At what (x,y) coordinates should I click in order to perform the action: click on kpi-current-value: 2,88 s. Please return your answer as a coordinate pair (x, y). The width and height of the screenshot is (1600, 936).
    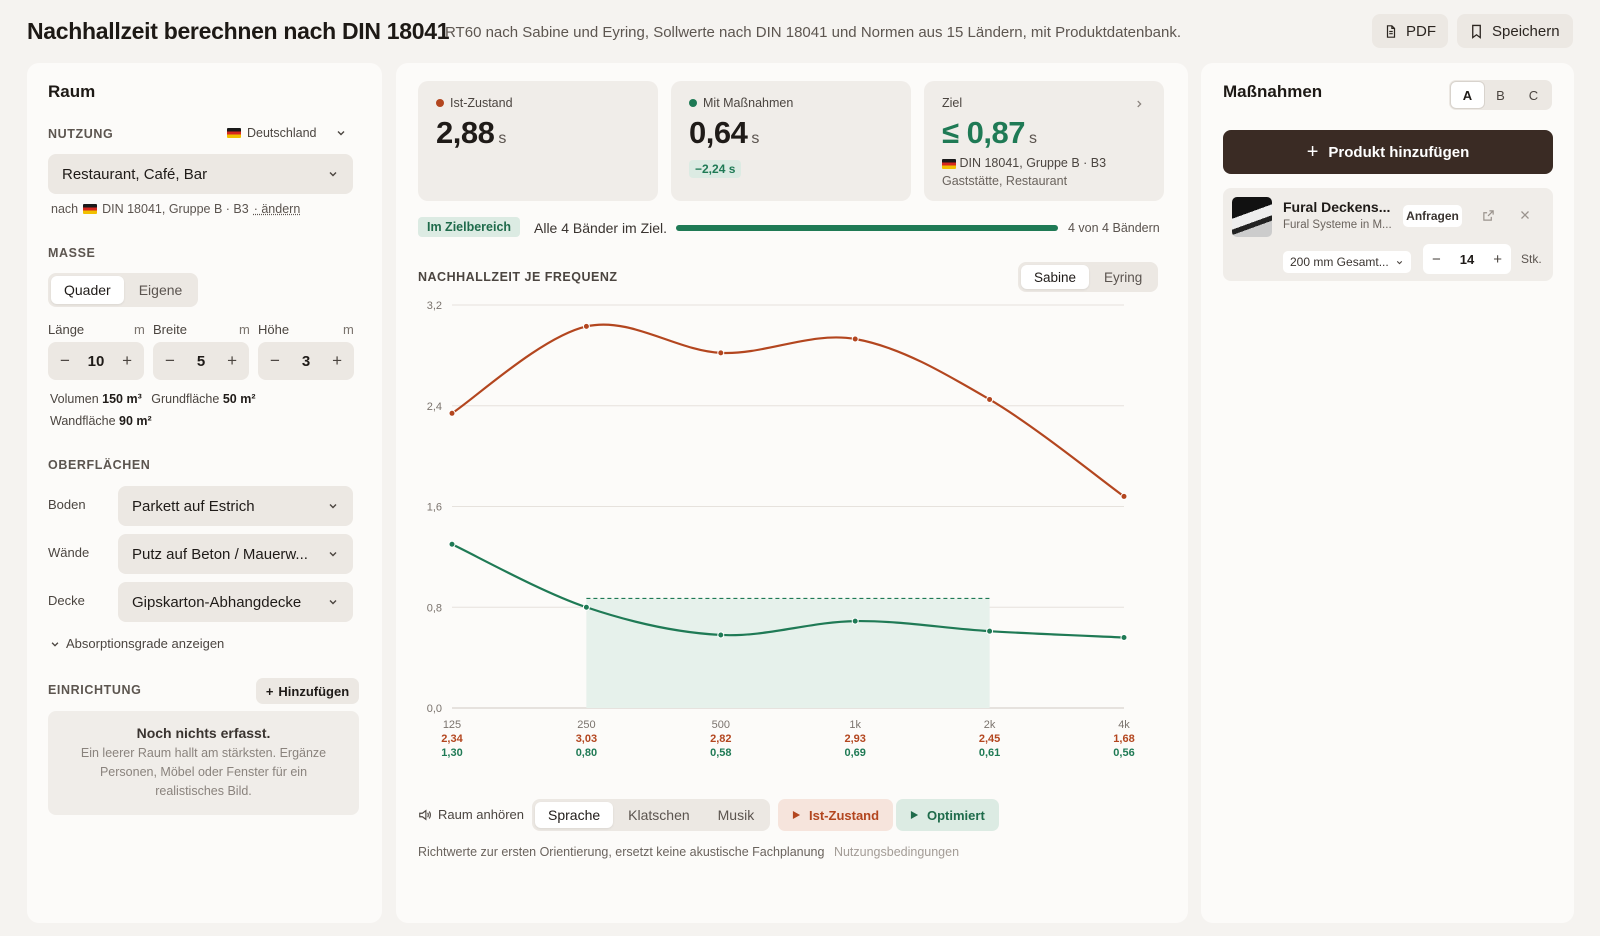
    Looking at the image, I should click on (471, 133).